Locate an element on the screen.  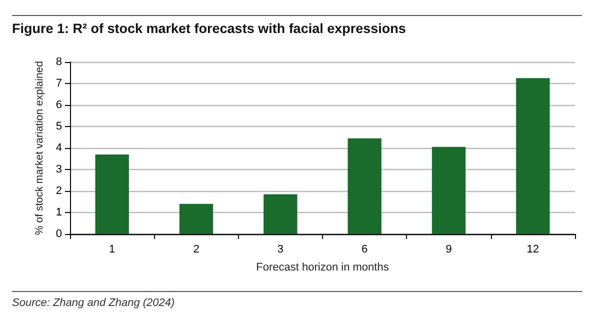
y-tick-label: 4 is located at coordinates (59, 148).